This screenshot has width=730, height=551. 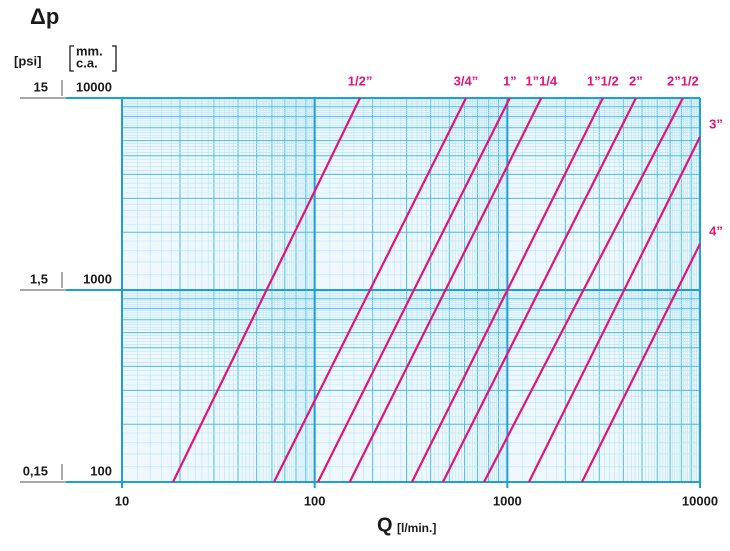 What do you see at coordinates (716, 123) in the screenshot?
I see `series-label: 3”` at bounding box center [716, 123].